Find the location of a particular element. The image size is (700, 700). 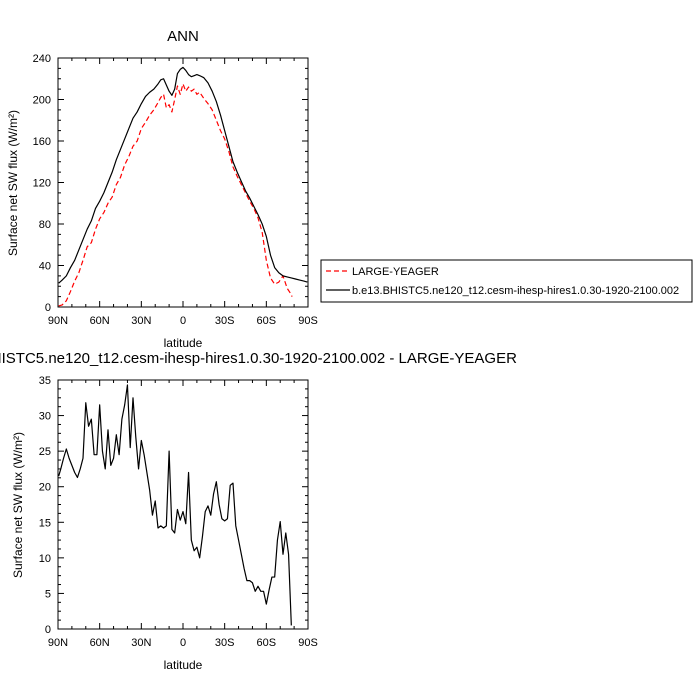

y-axis-label-top: Surface net SW flux (W/m²) is located at coordinates (13, 183).